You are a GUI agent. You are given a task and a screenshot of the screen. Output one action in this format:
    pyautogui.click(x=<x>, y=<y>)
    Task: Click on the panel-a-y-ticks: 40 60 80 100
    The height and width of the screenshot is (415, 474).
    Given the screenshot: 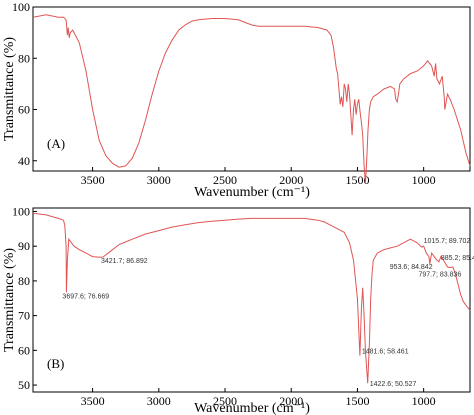 What is the action you would take?
    pyautogui.click(x=24, y=84)
    